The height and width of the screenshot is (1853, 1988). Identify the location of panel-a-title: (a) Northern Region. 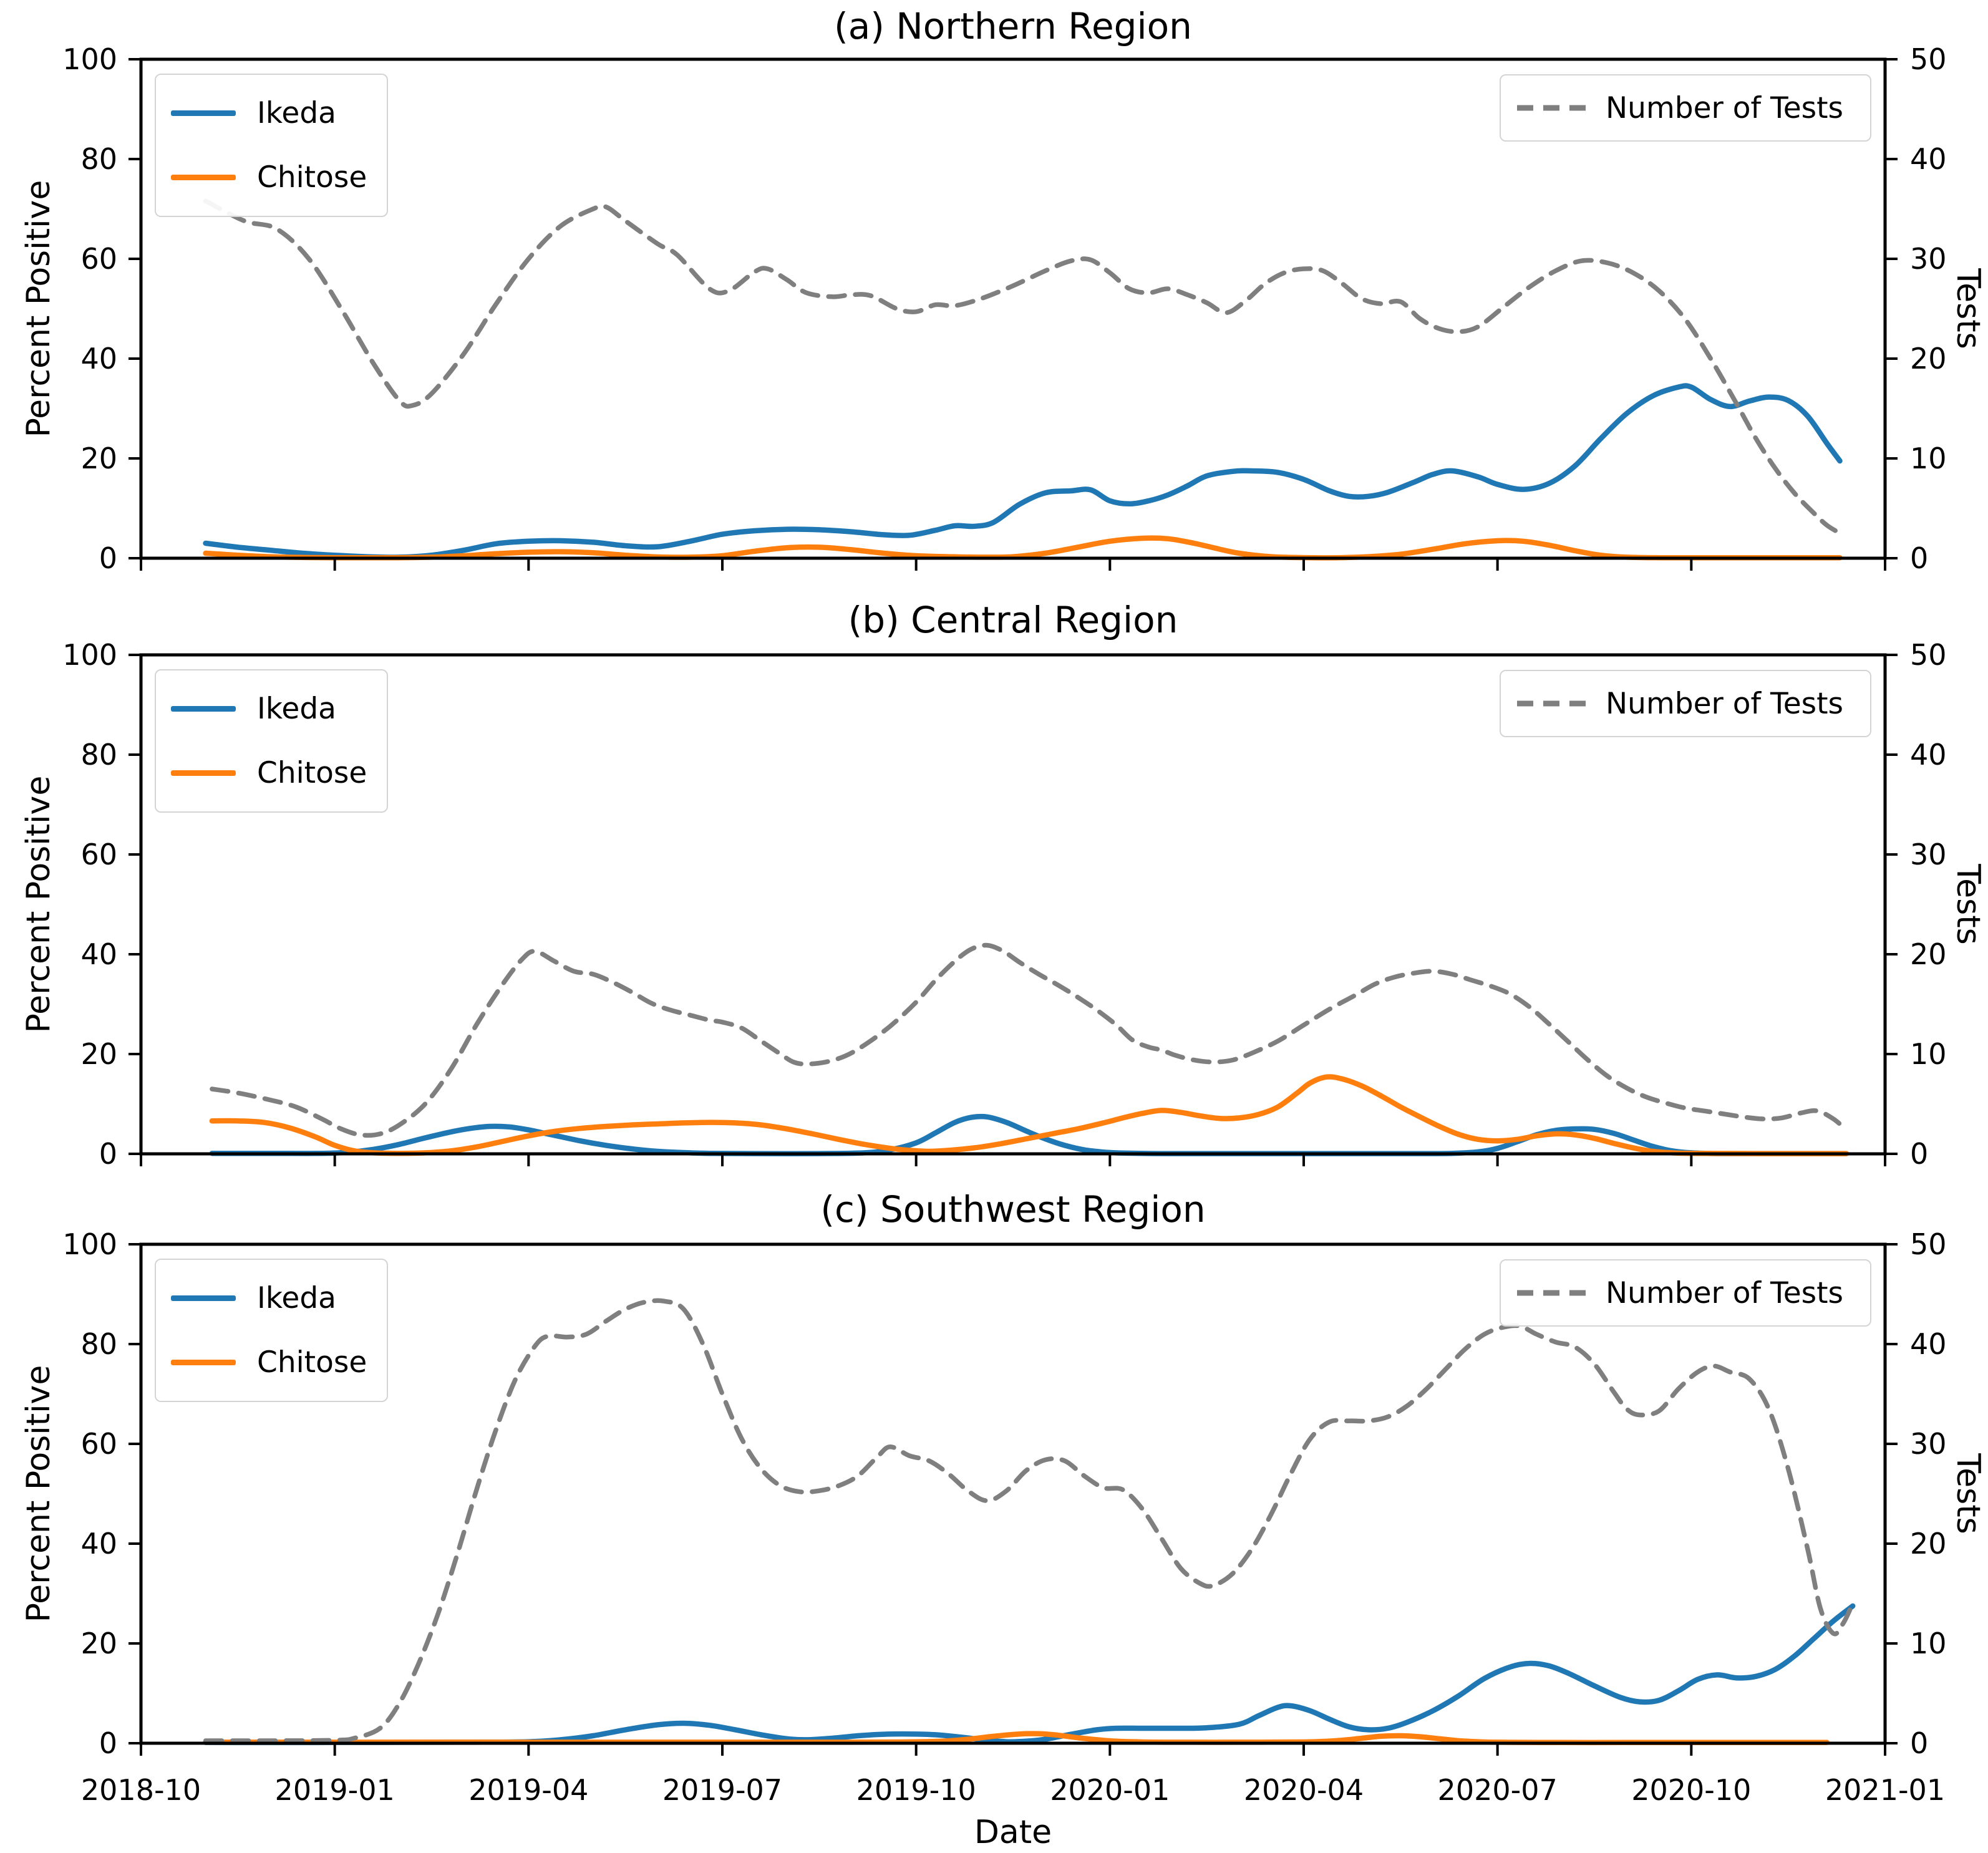
(1013, 26).